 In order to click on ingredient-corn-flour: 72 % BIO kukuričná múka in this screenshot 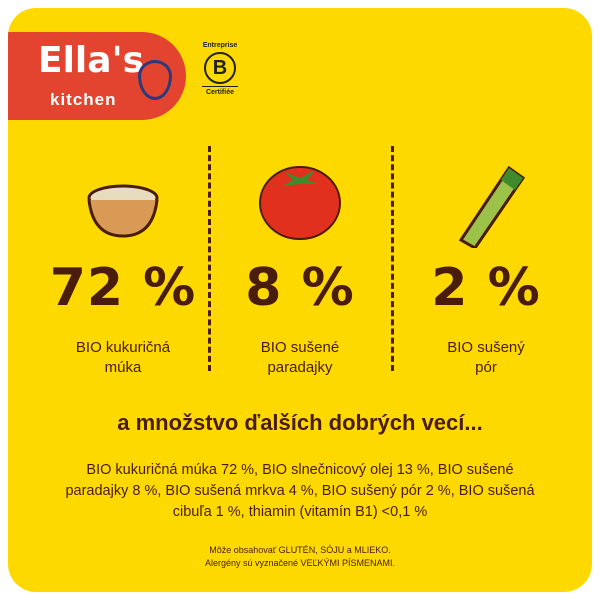, I will do `click(123, 263)`.